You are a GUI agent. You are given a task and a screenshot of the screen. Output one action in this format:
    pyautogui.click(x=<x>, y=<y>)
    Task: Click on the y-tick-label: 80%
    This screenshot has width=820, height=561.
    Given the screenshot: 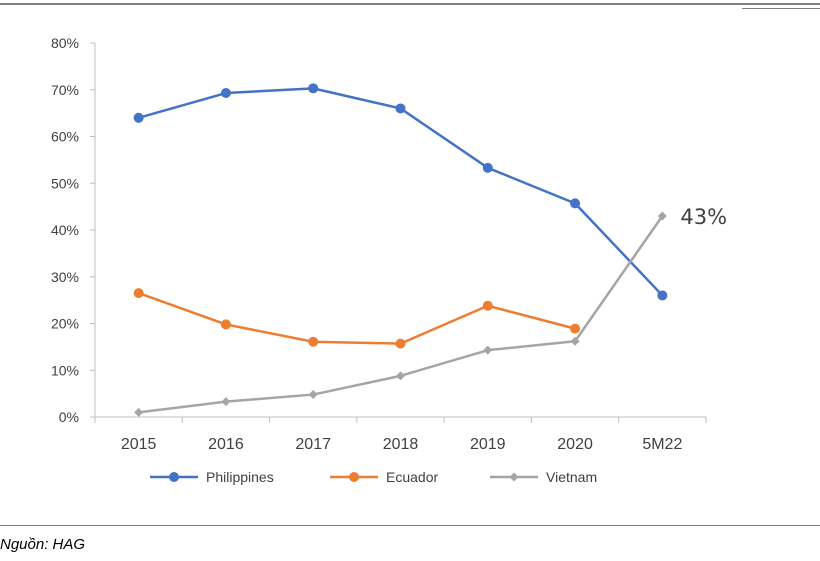 What is the action you would take?
    pyautogui.click(x=65, y=43)
    